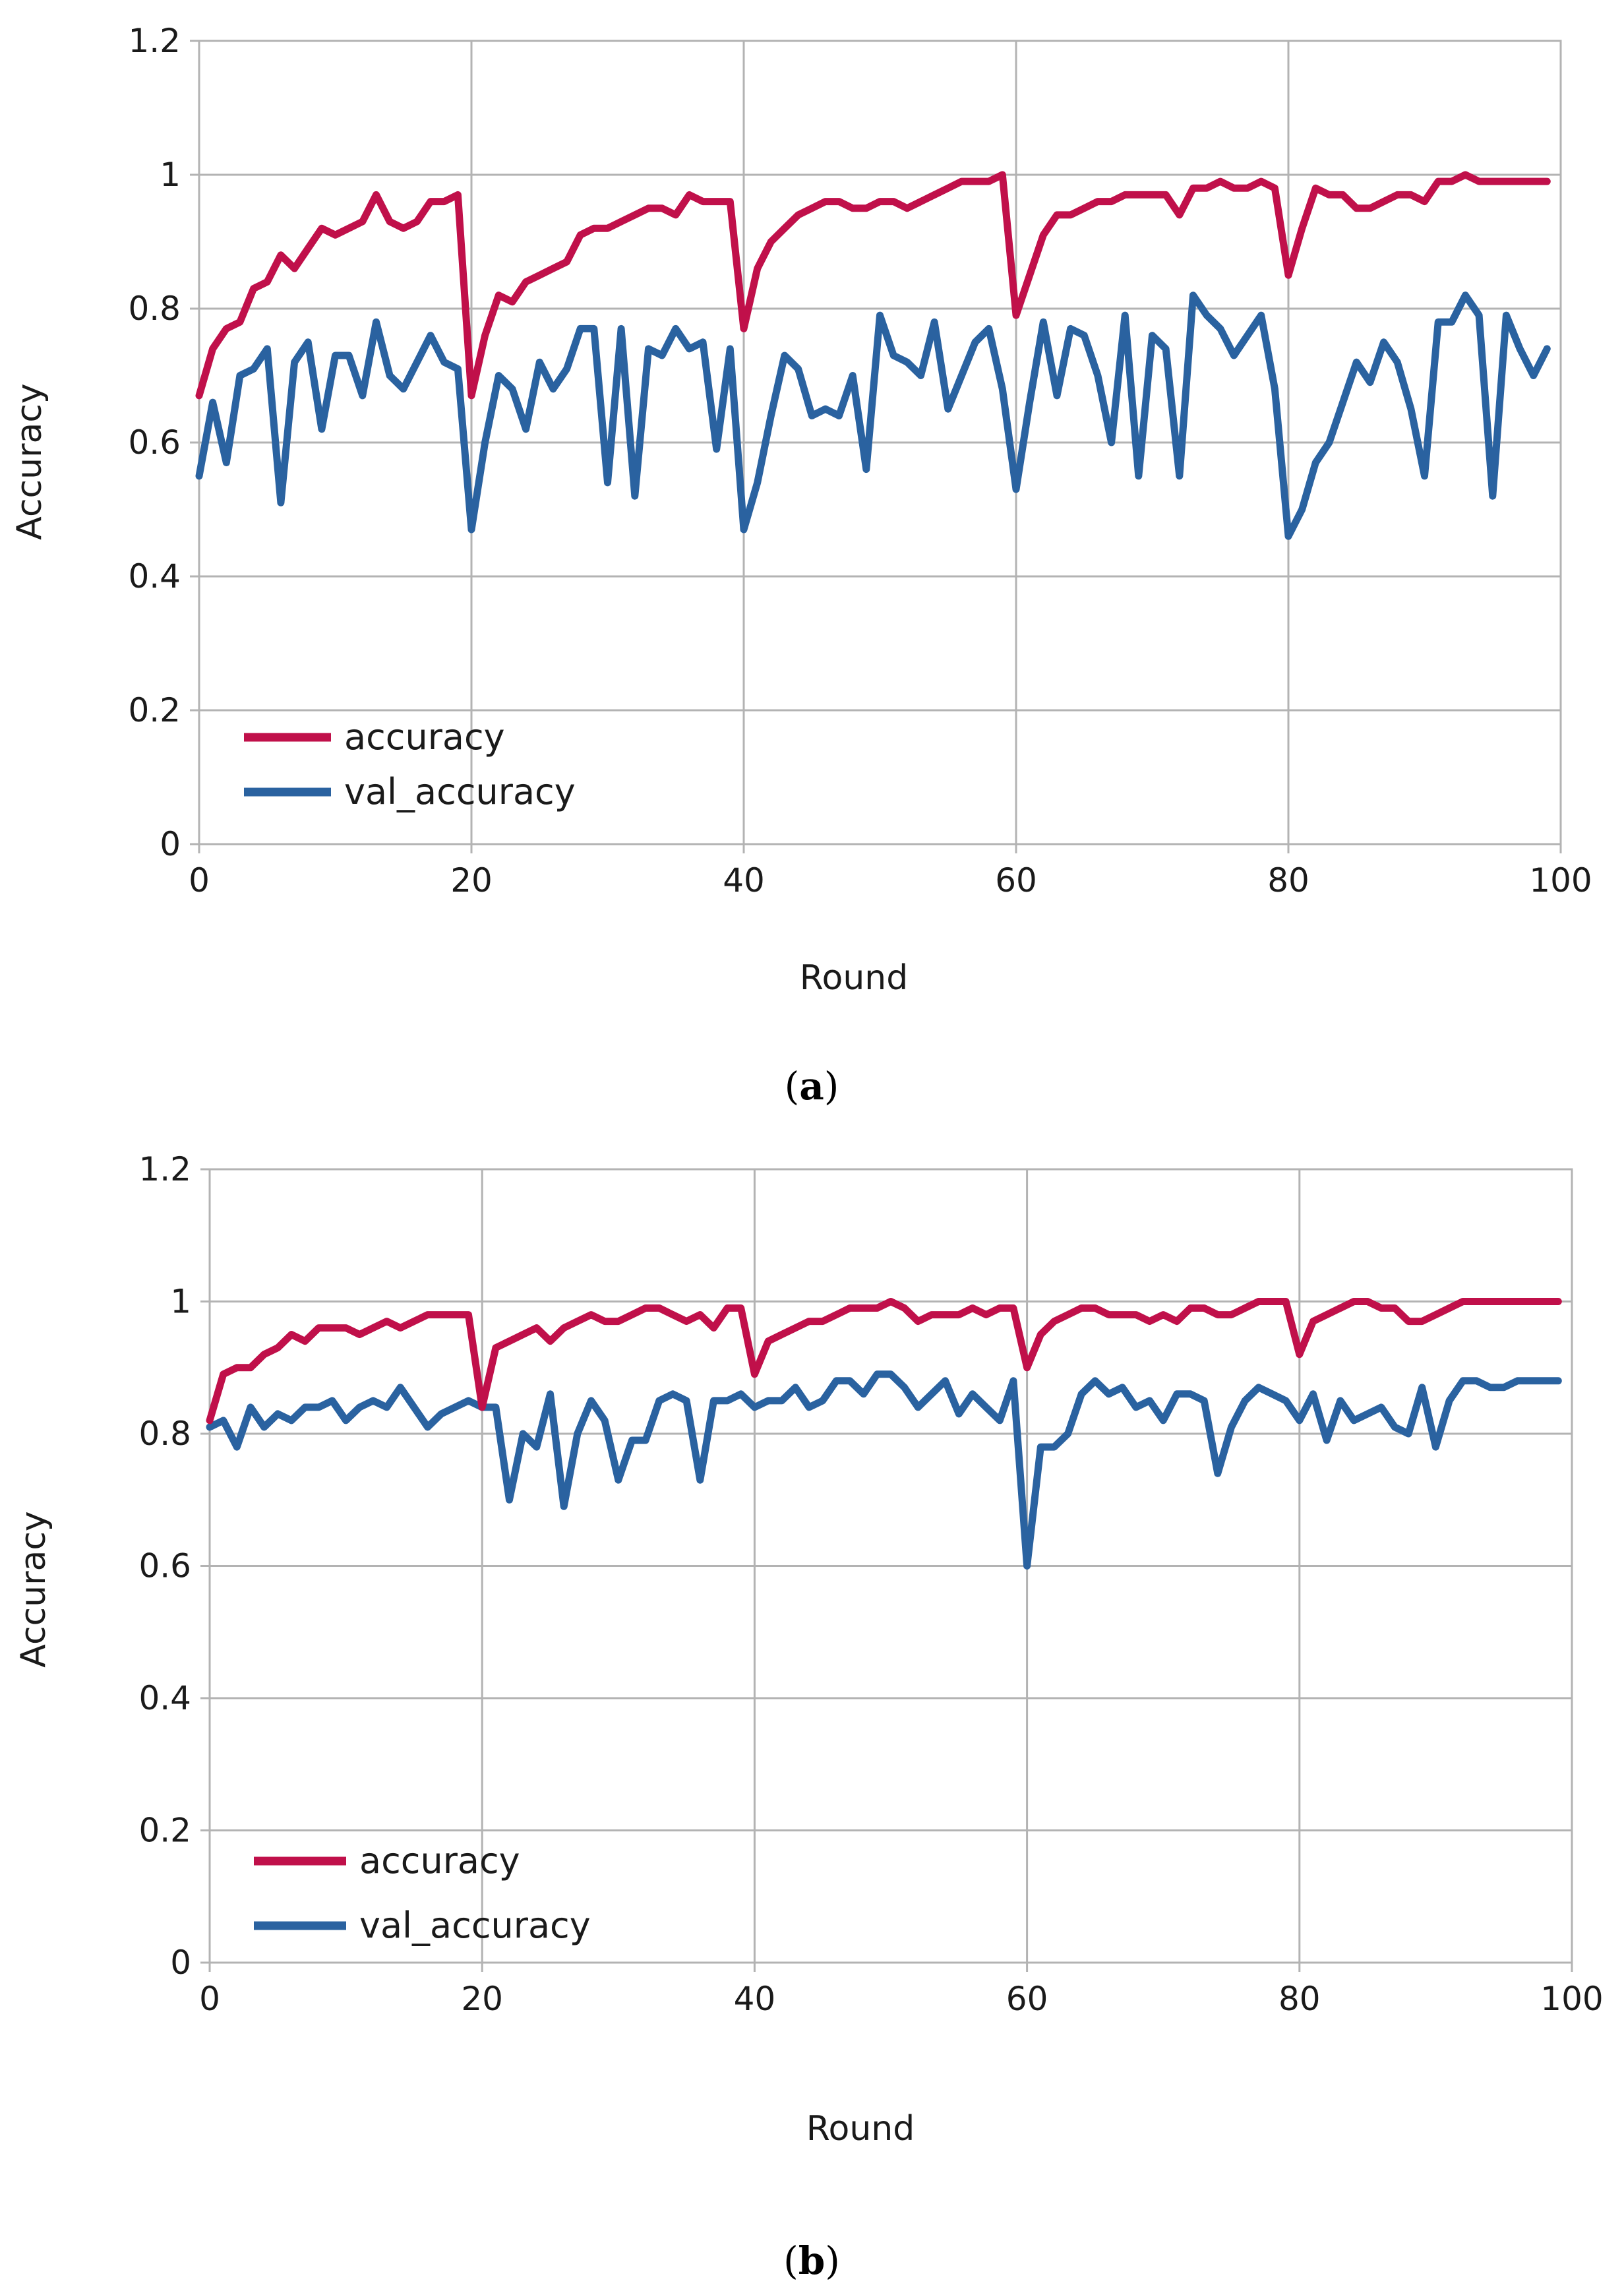  What do you see at coordinates (860, 2129) in the screenshot?
I see `x-axis-title-b: Round` at bounding box center [860, 2129].